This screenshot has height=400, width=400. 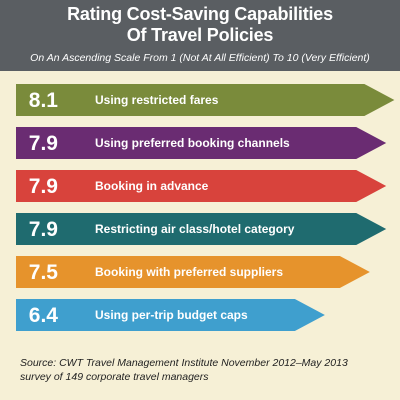 I want to click on bar-1: 8.1 Using restricted fares, so click(x=205, y=100).